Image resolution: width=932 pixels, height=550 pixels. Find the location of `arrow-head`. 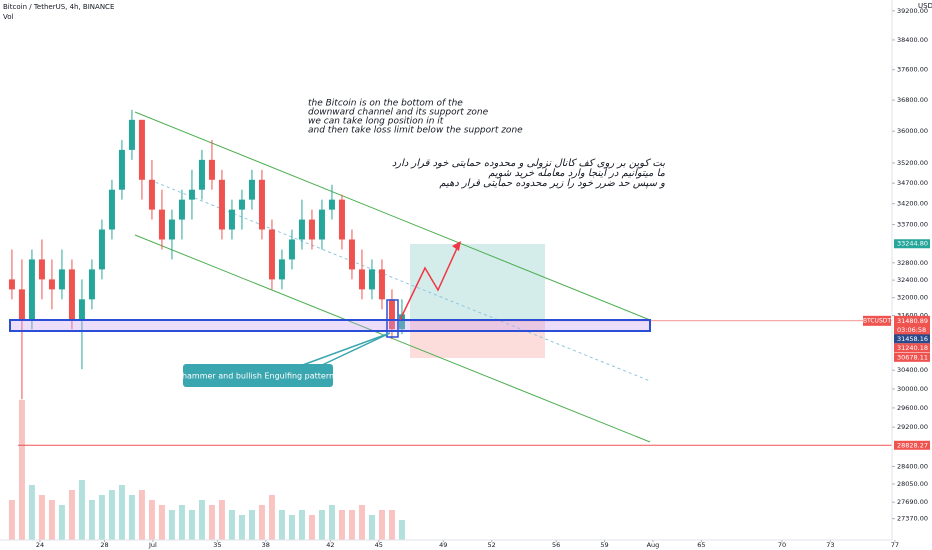

arrow-head is located at coordinates (456, 246).